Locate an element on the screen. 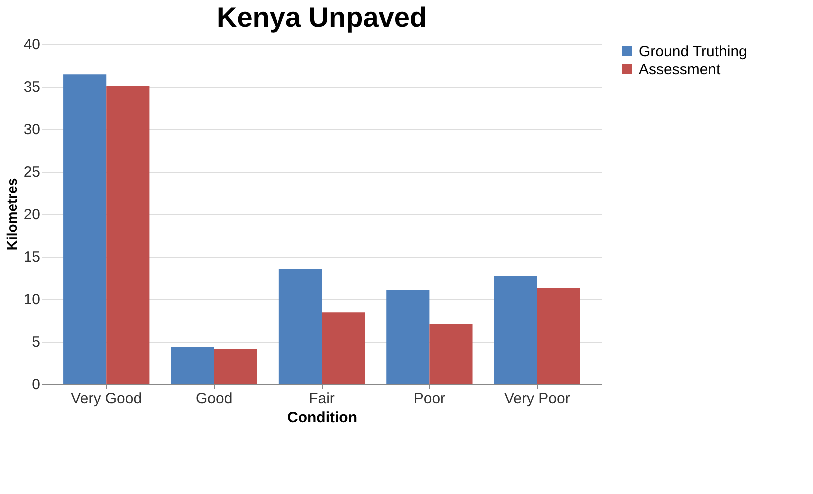 This screenshot has width=813, height=494. y-tick-label: 25 is located at coordinates (32, 172).